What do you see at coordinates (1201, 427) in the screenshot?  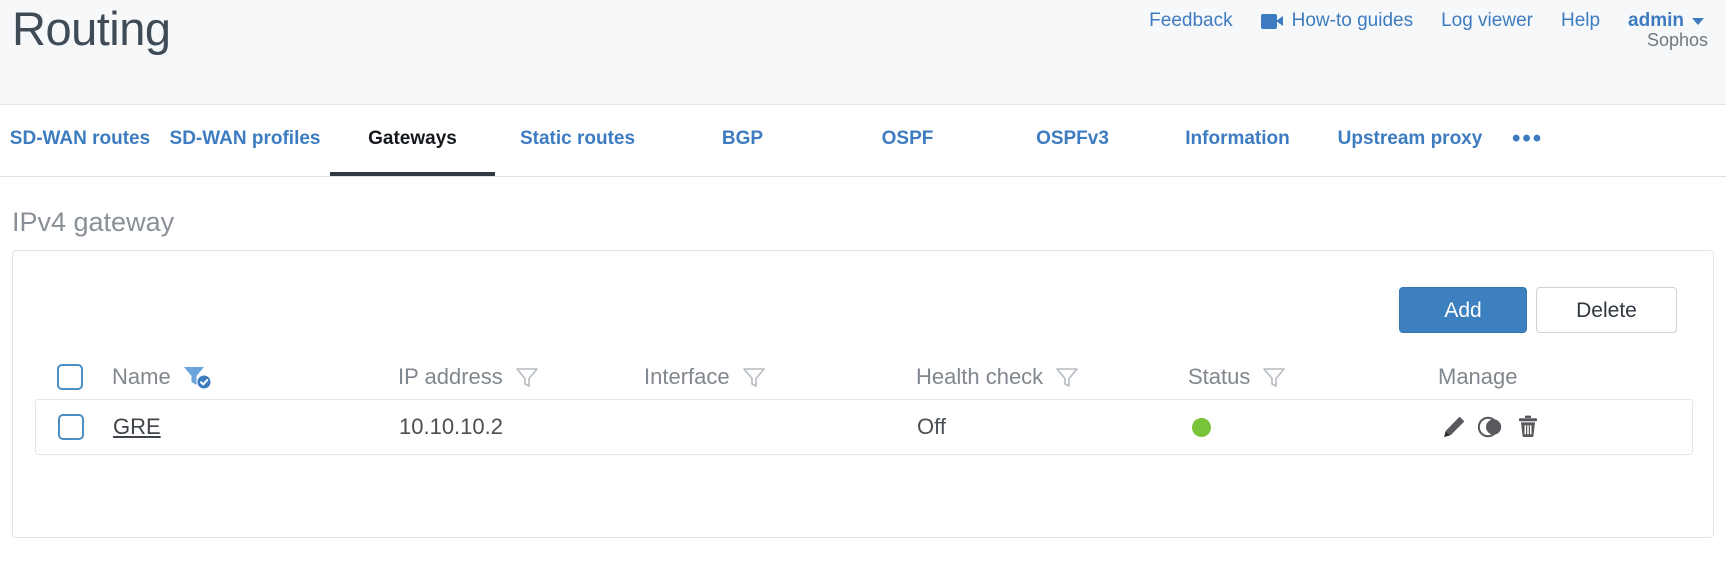 I see `status-indicator-dot` at bounding box center [1201, 427].